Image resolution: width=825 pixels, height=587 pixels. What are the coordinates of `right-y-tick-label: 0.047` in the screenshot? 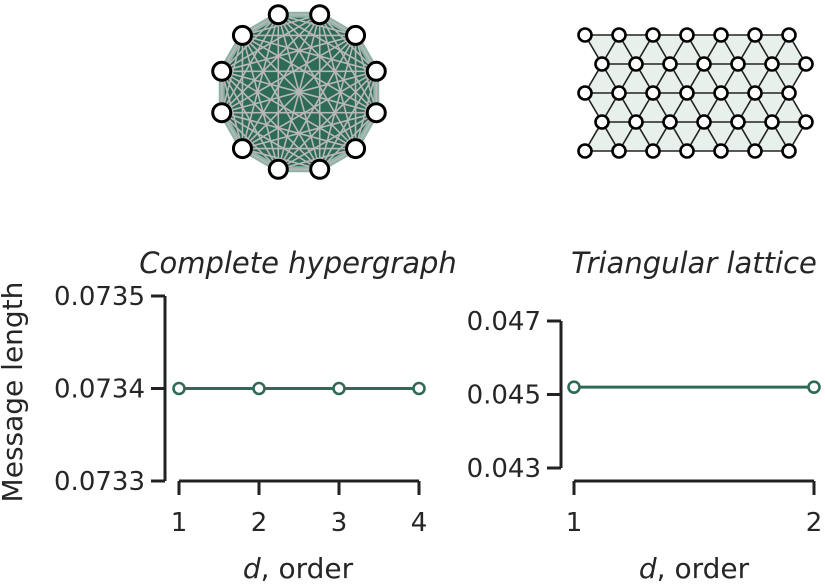 It's located at (504, 322).